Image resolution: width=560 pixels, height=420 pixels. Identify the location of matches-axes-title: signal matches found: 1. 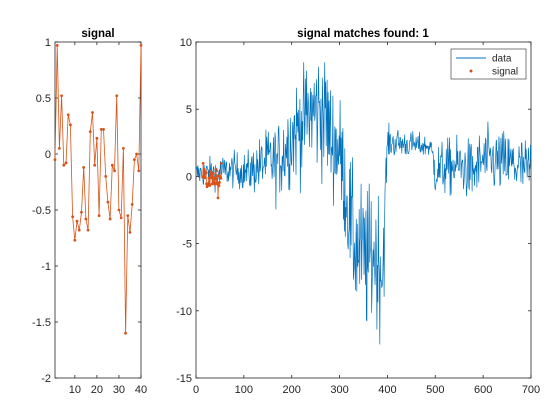
(363, 34).